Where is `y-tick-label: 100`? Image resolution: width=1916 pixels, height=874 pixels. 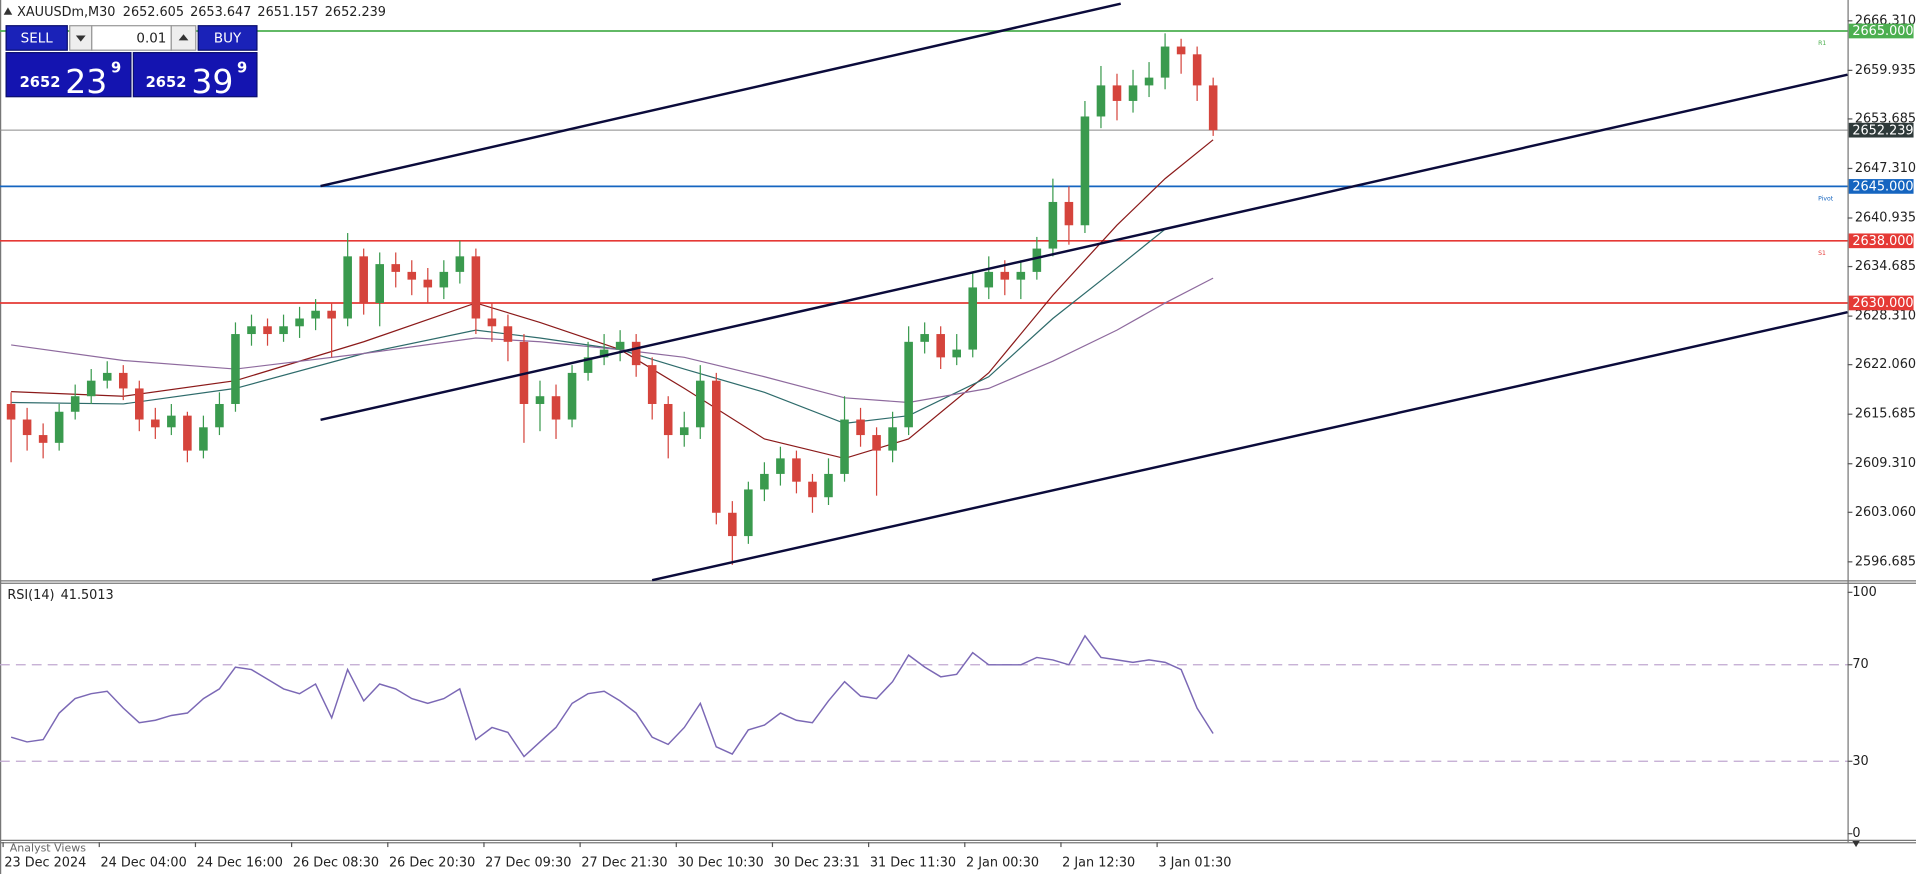
y-tick-label: 100 is located at coordinates (1864, 592).